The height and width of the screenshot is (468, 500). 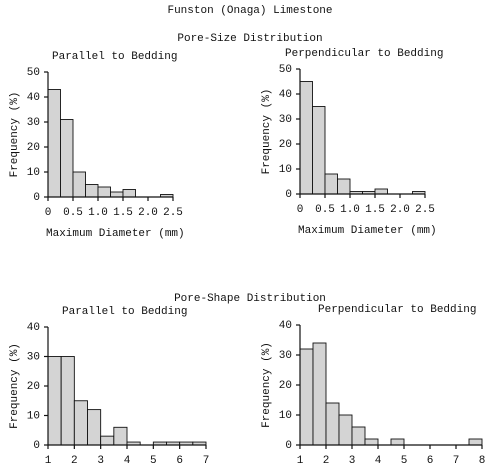 I want to click on section-title: Pore-Size Distribution, so click(x=249, y=39).